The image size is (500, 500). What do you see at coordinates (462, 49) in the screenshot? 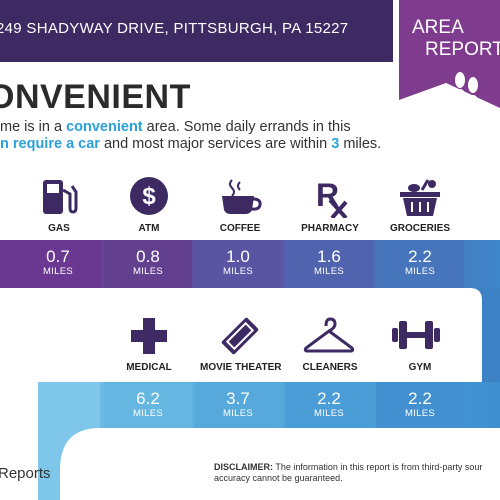
I see `badge-title-line2: REPORT` at bounding box center [462, 49].